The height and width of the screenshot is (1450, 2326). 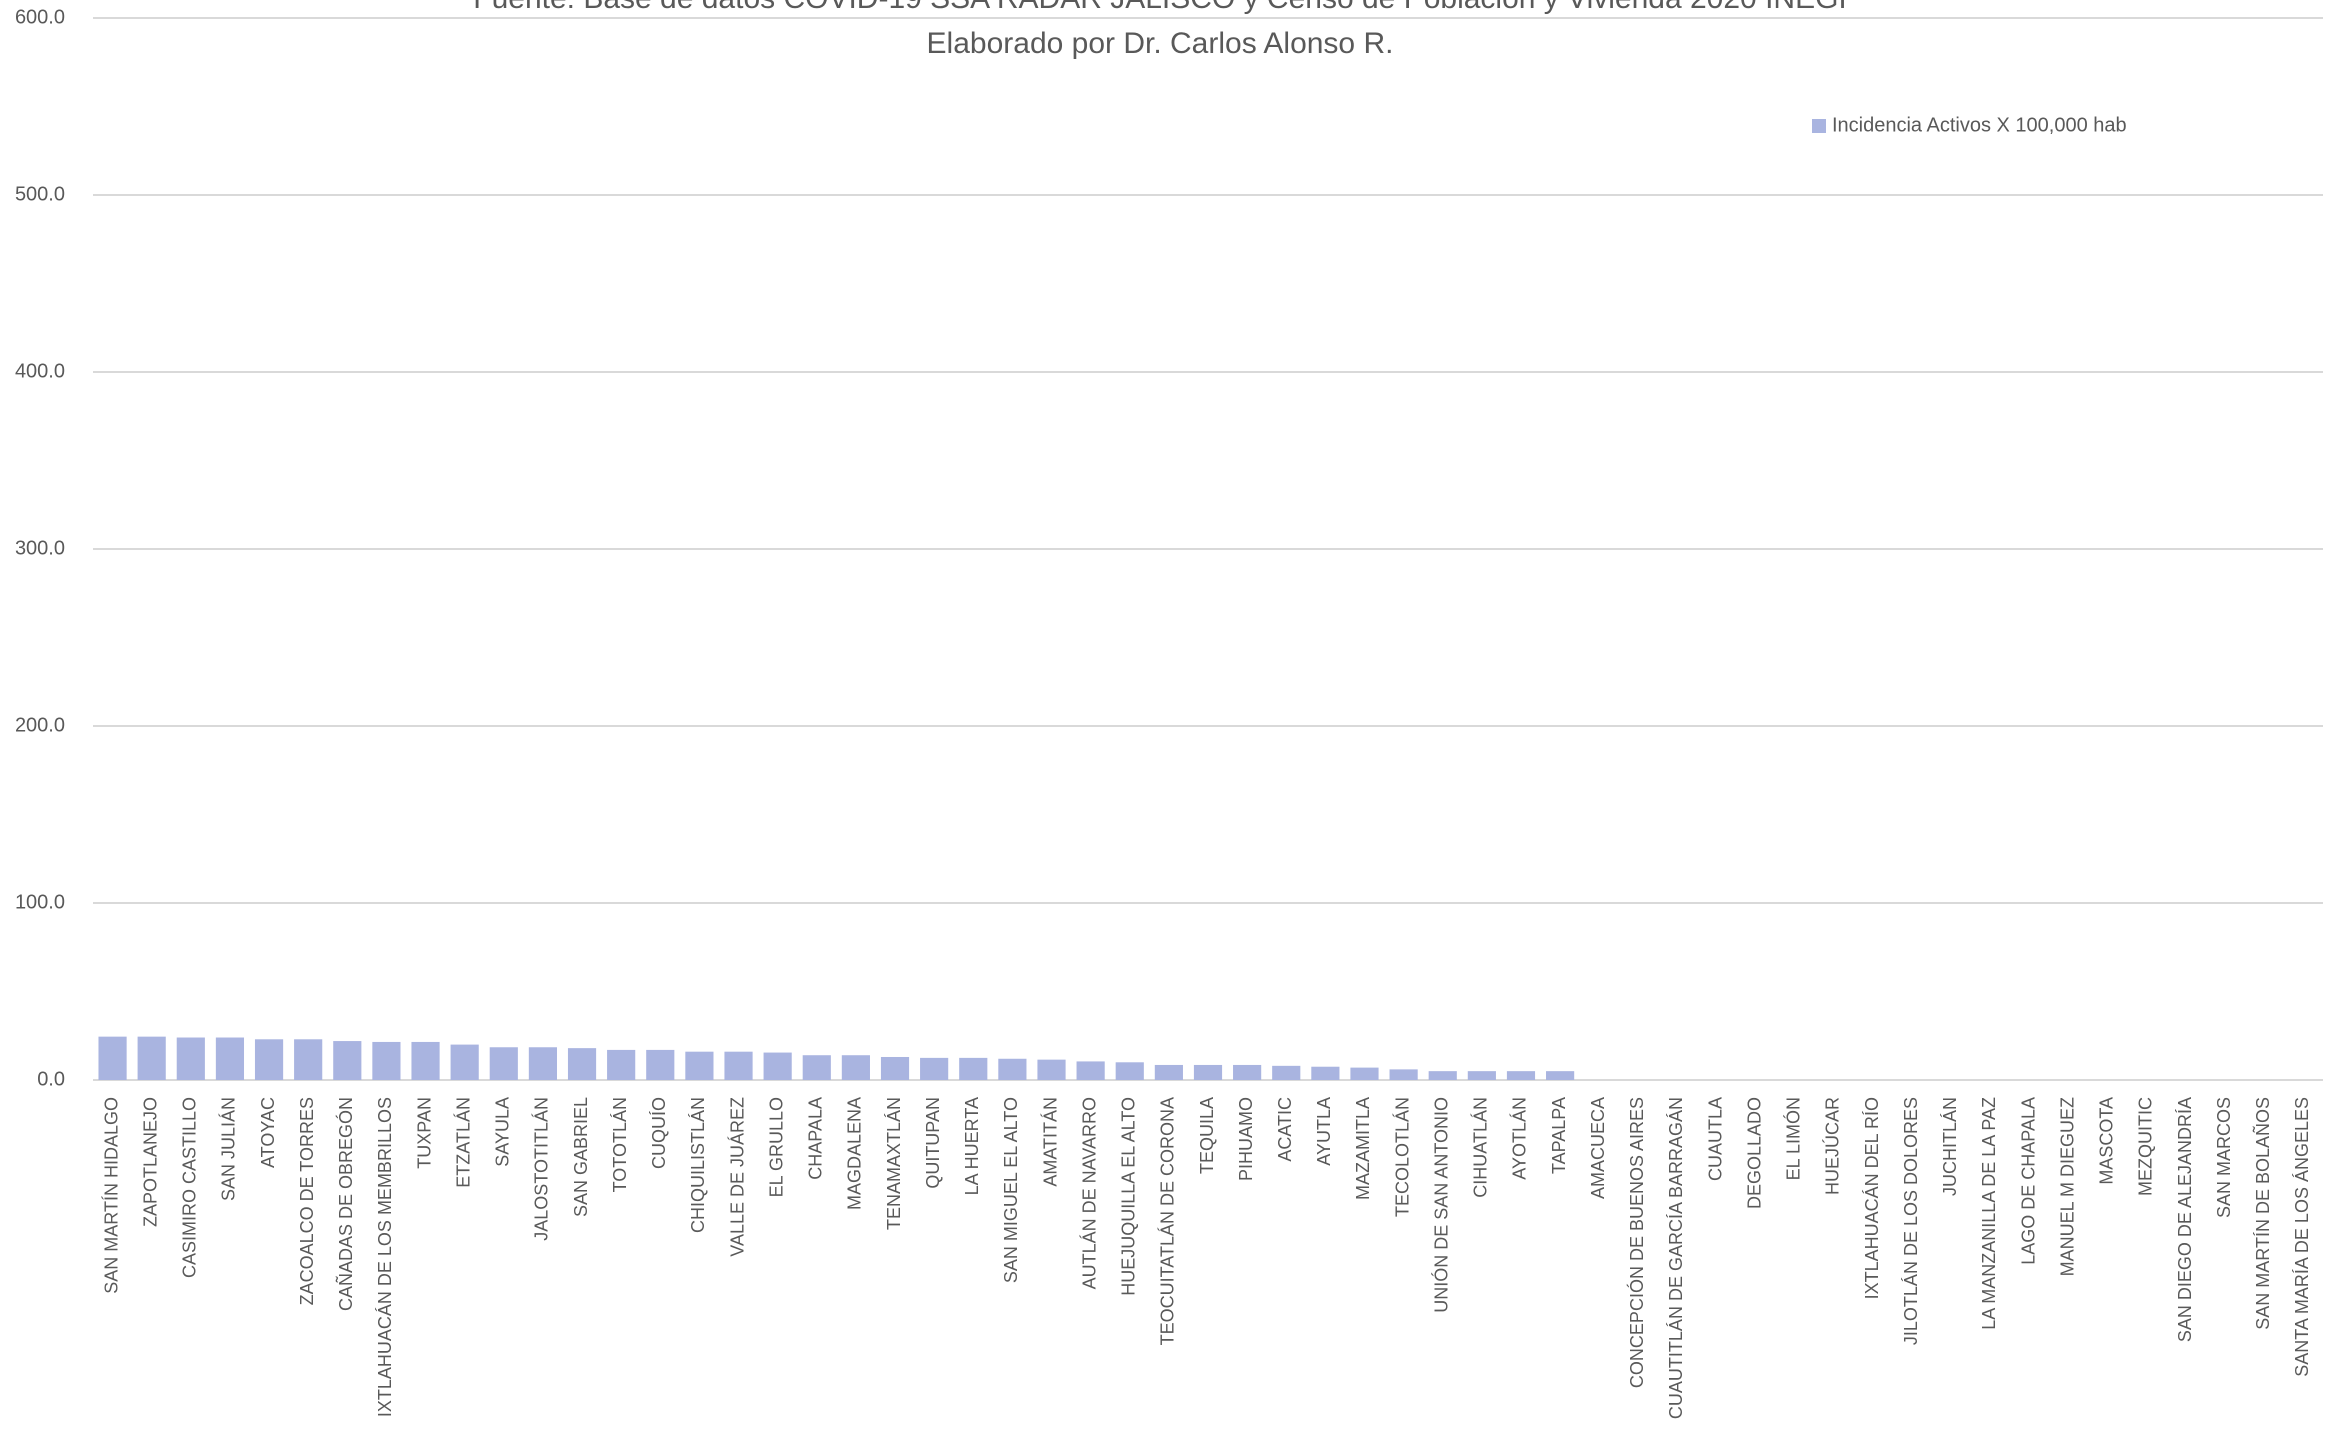 I want to click on x-tick-label: IXTLAHUACÁN DEL RÍO, so click(x=1872, y=1198).